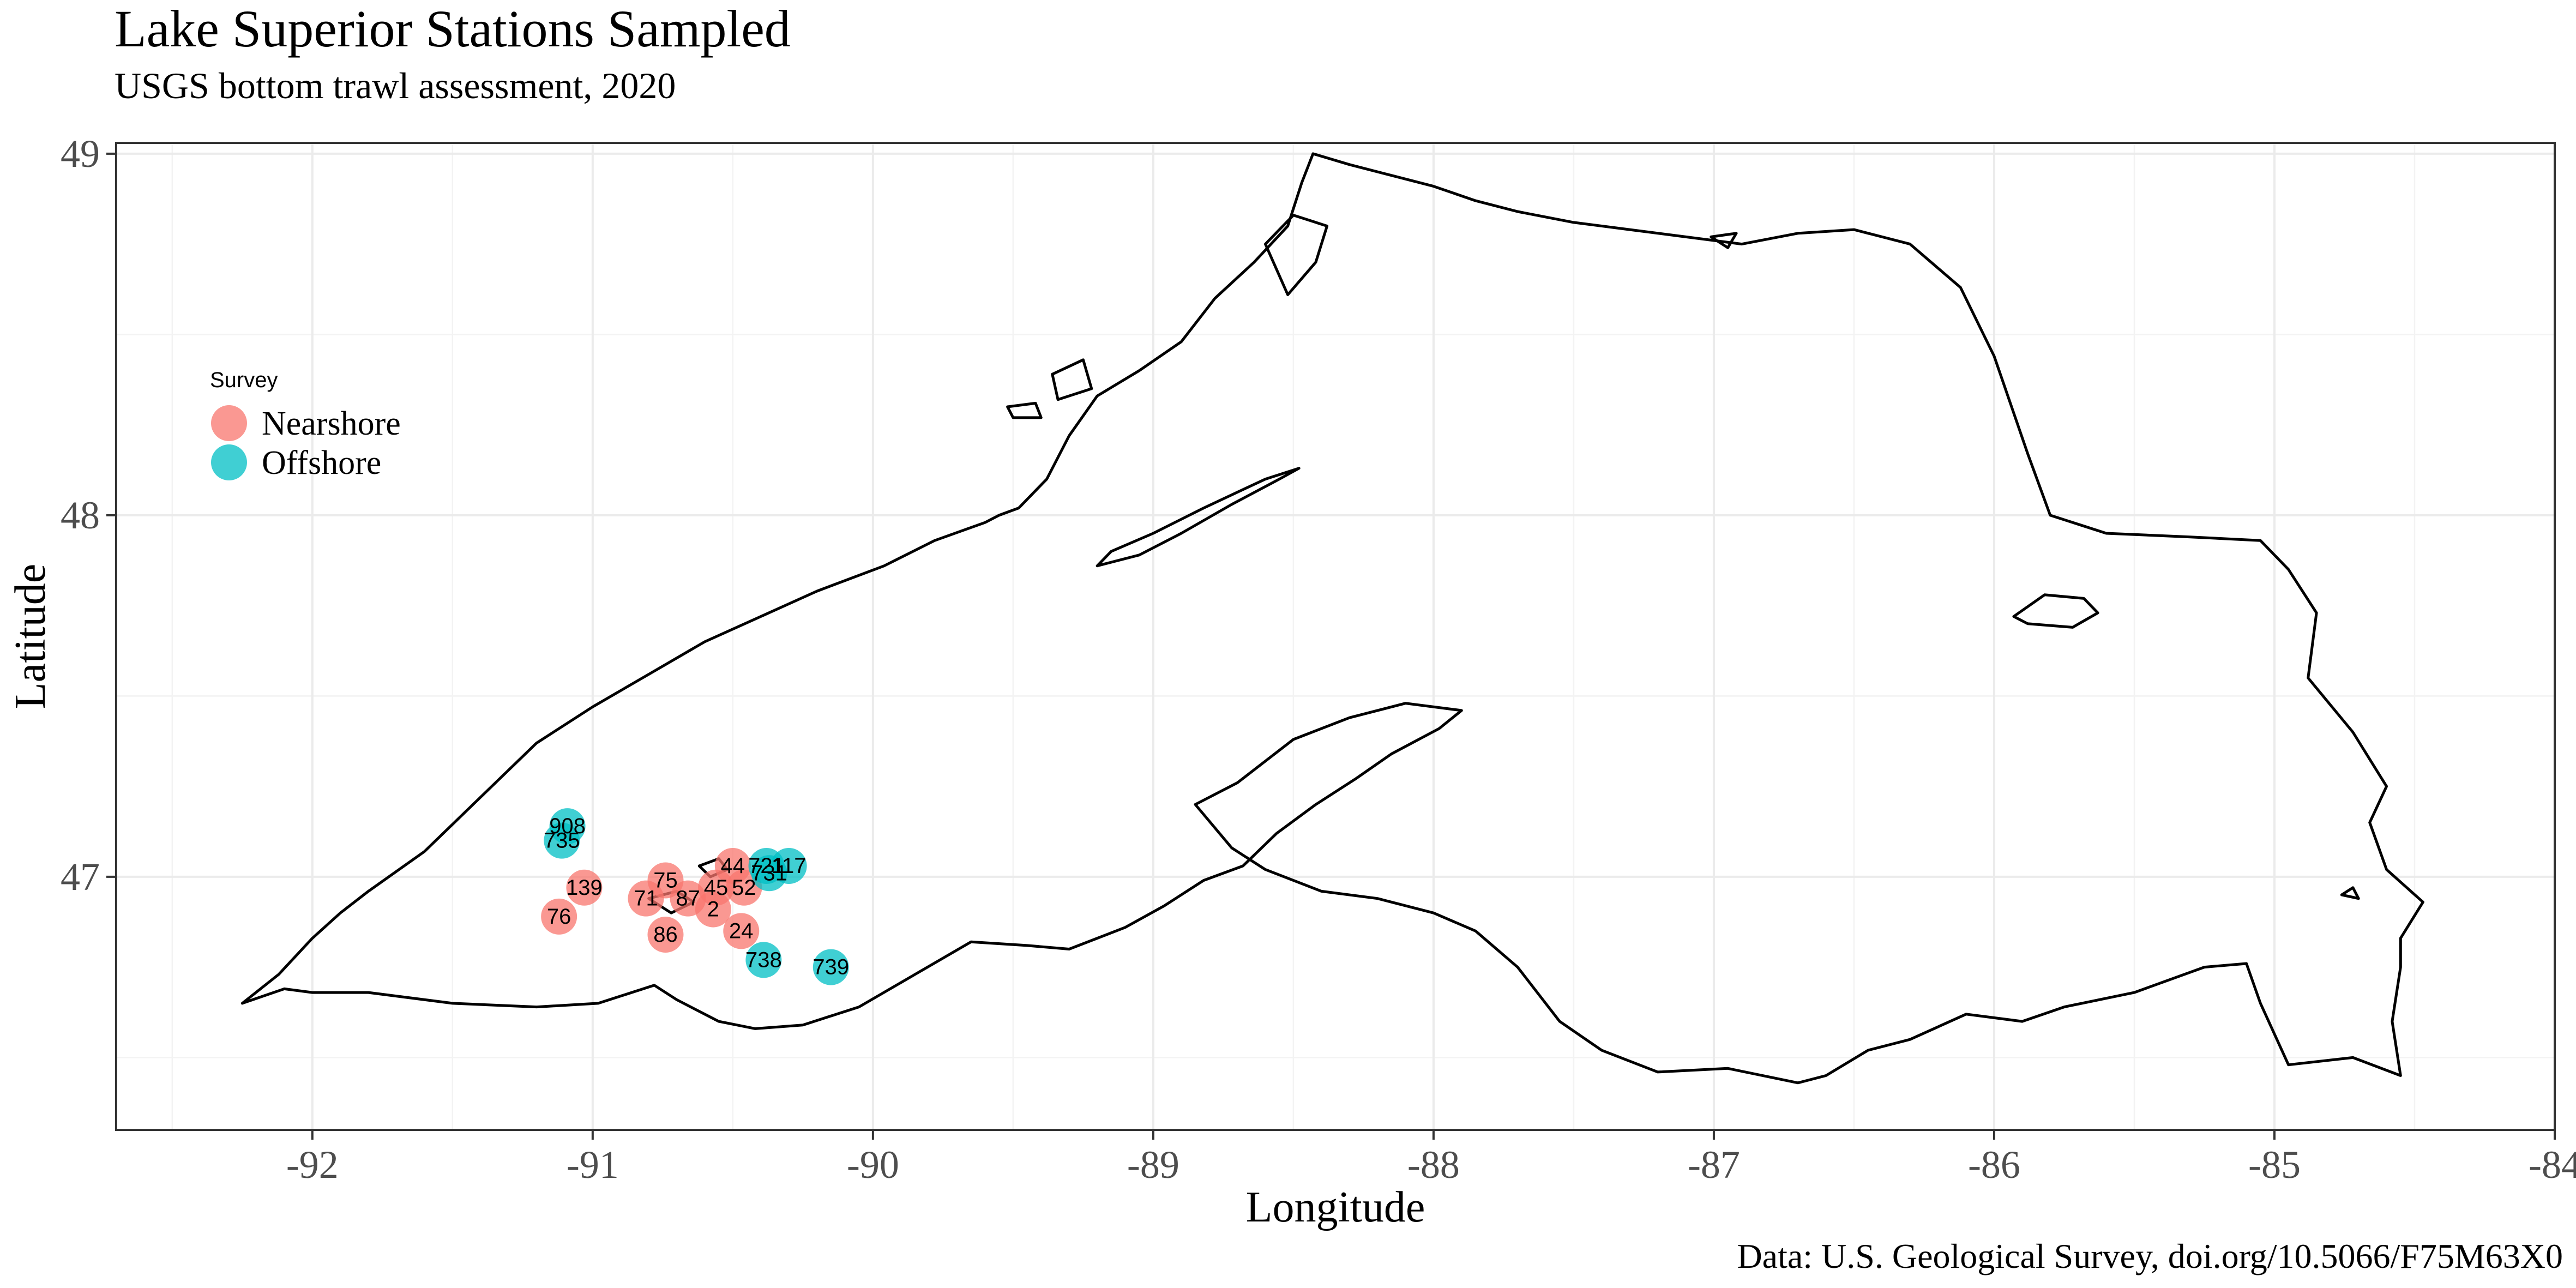 The height and width of the screenshot is (1288, 2576). What do you see at coordinates (331, 423) in the screenshot?
I see `legend-label-nearshore: Nearshore` at bounding box center [331, 423].